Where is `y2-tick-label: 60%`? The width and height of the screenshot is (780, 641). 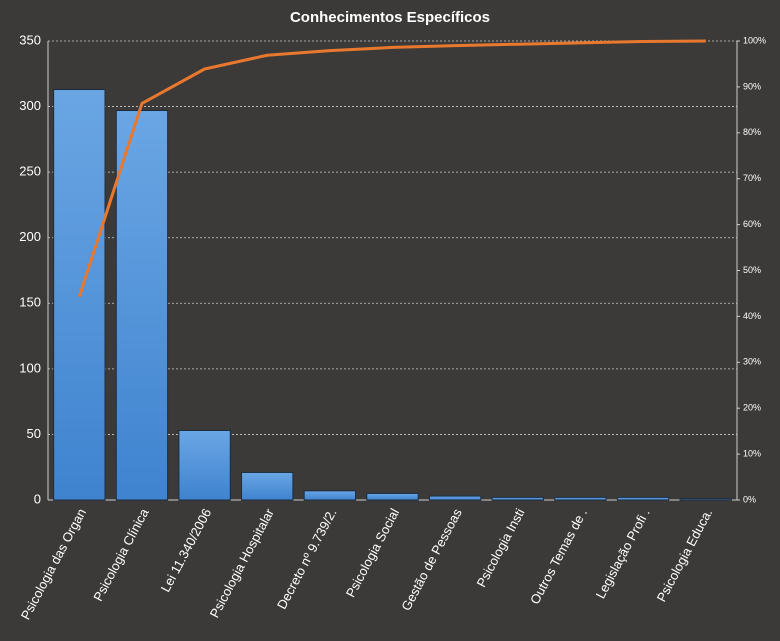 y2-tick-label: 60% is located at coordinates (752, 224).